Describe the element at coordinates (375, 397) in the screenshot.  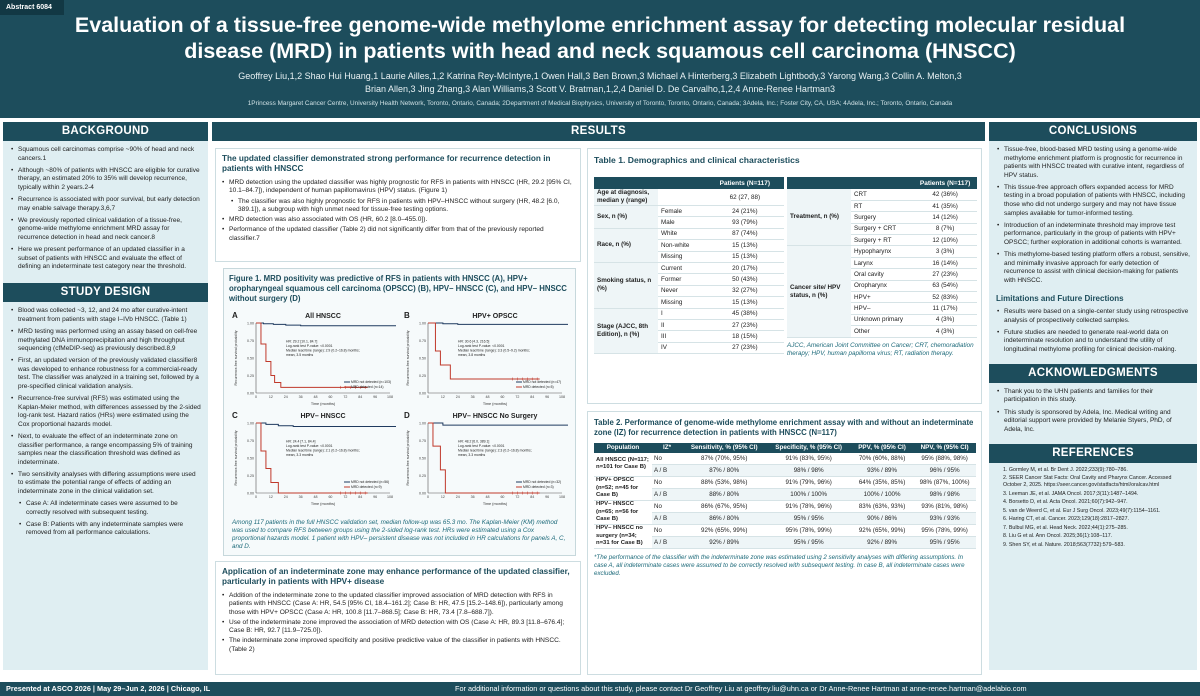
I see `x-tick-label: 96` at that location.